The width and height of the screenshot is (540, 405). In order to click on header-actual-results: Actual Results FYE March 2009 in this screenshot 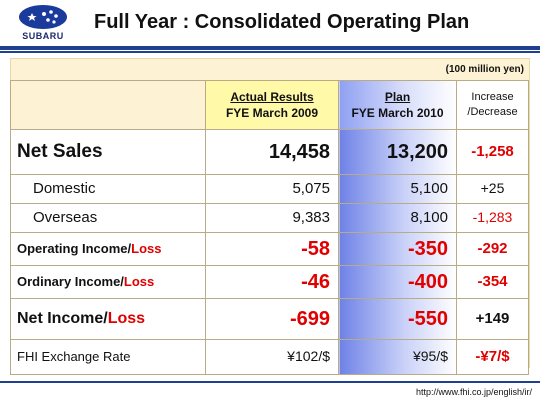, I will do `click(272, 105)`.